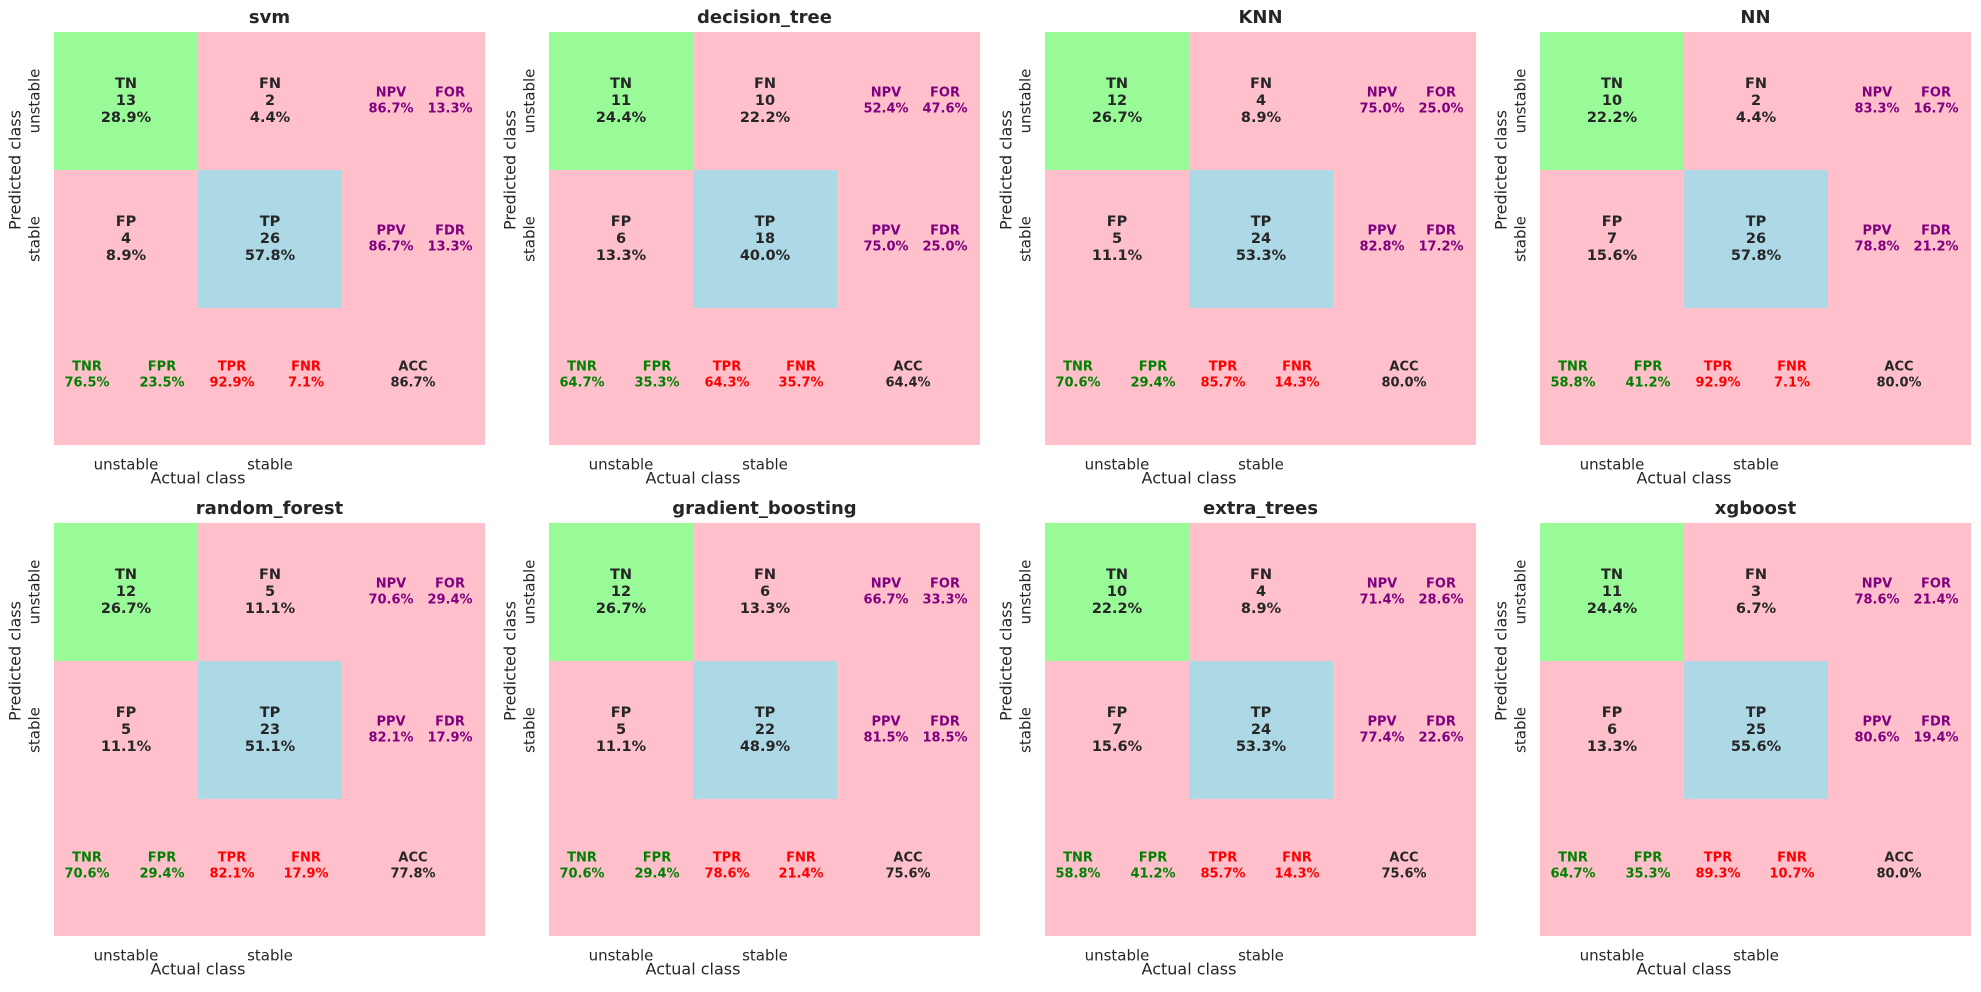 This screenshot has height=992, width=1981. What do you see at coordinates (1935, 738) in the screenshot?
I see `fdr-value: 19.4%` at bounding box center [1935, 738].